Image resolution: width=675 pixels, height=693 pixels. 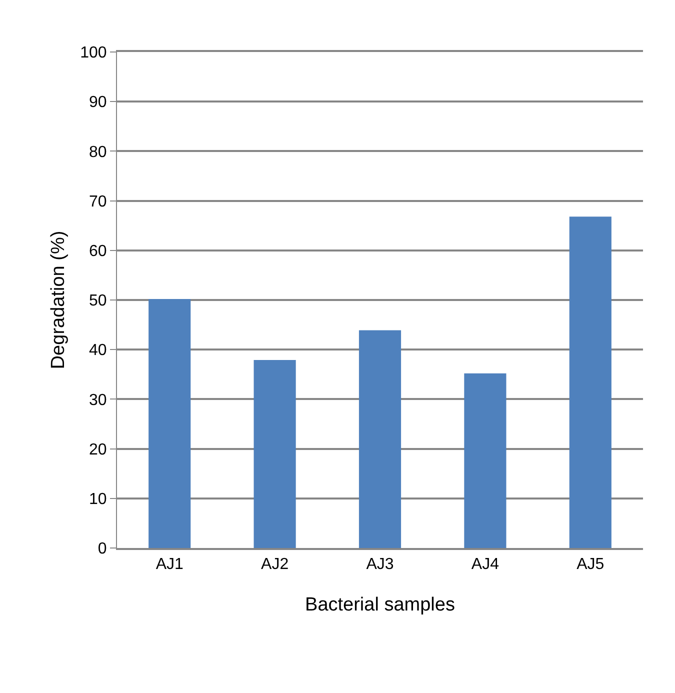 I want to click on y-tick-label: 0, so click(x=102, y=549).